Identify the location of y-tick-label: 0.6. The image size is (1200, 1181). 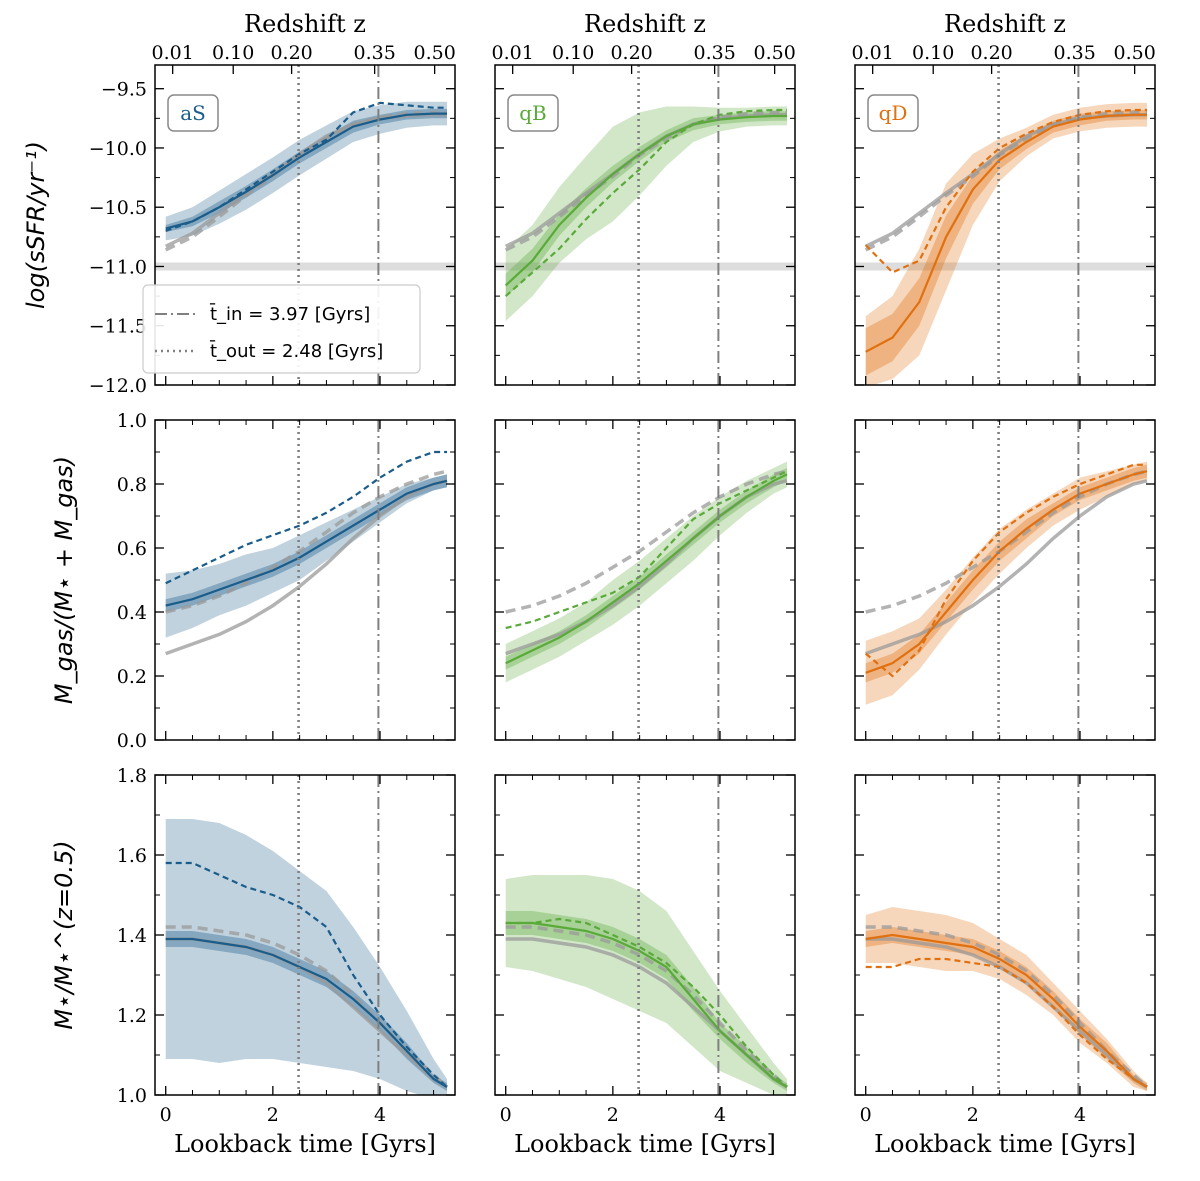
(132, 549).